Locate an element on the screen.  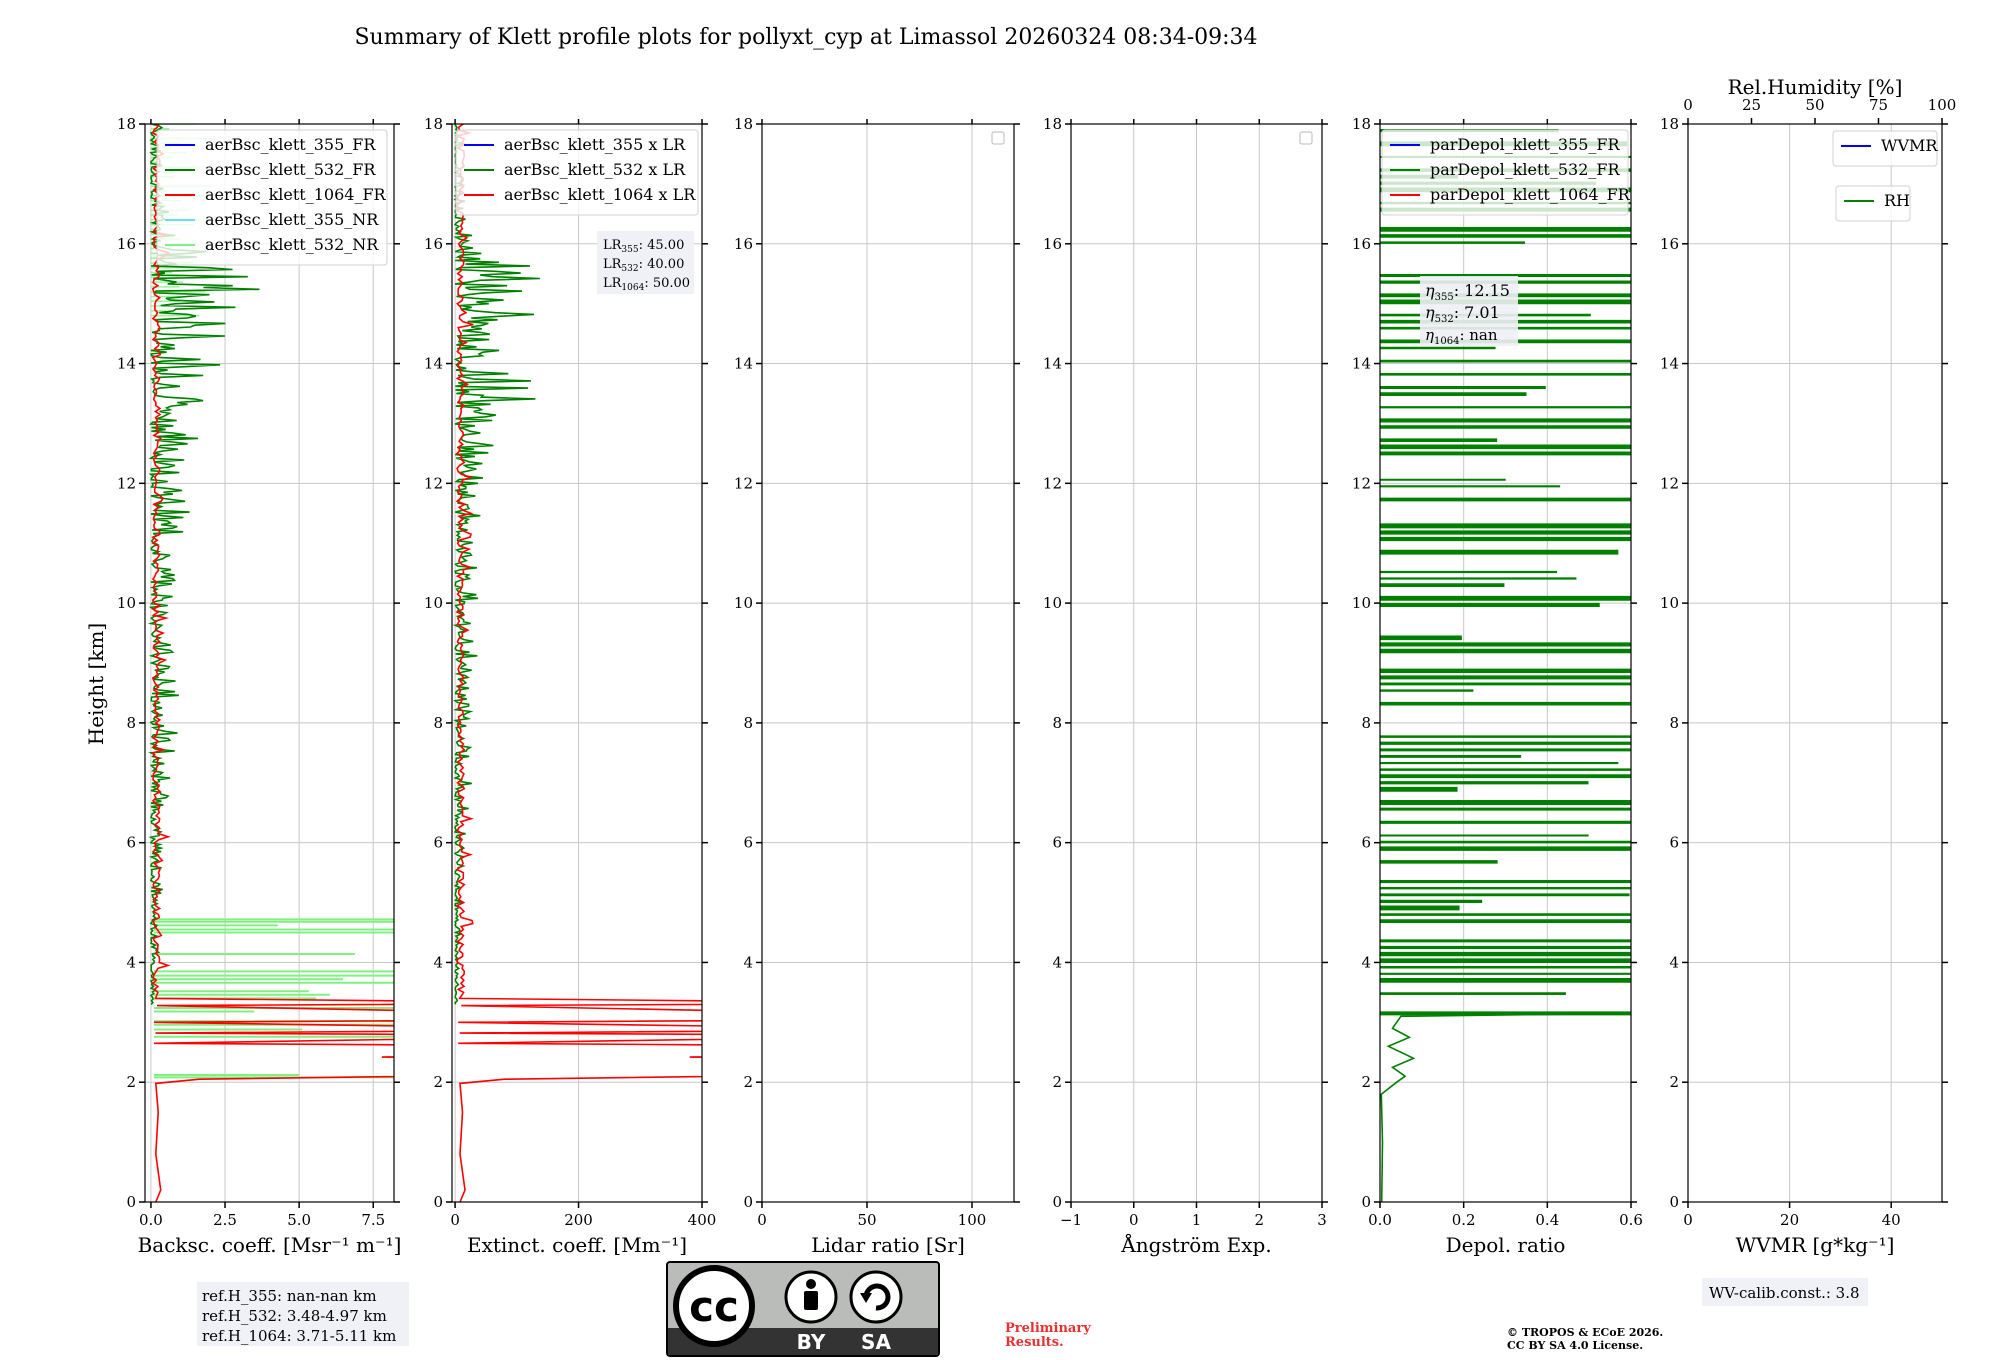
eta-entry-532: η532: 7.01 is located at coordinates (1462, 314).